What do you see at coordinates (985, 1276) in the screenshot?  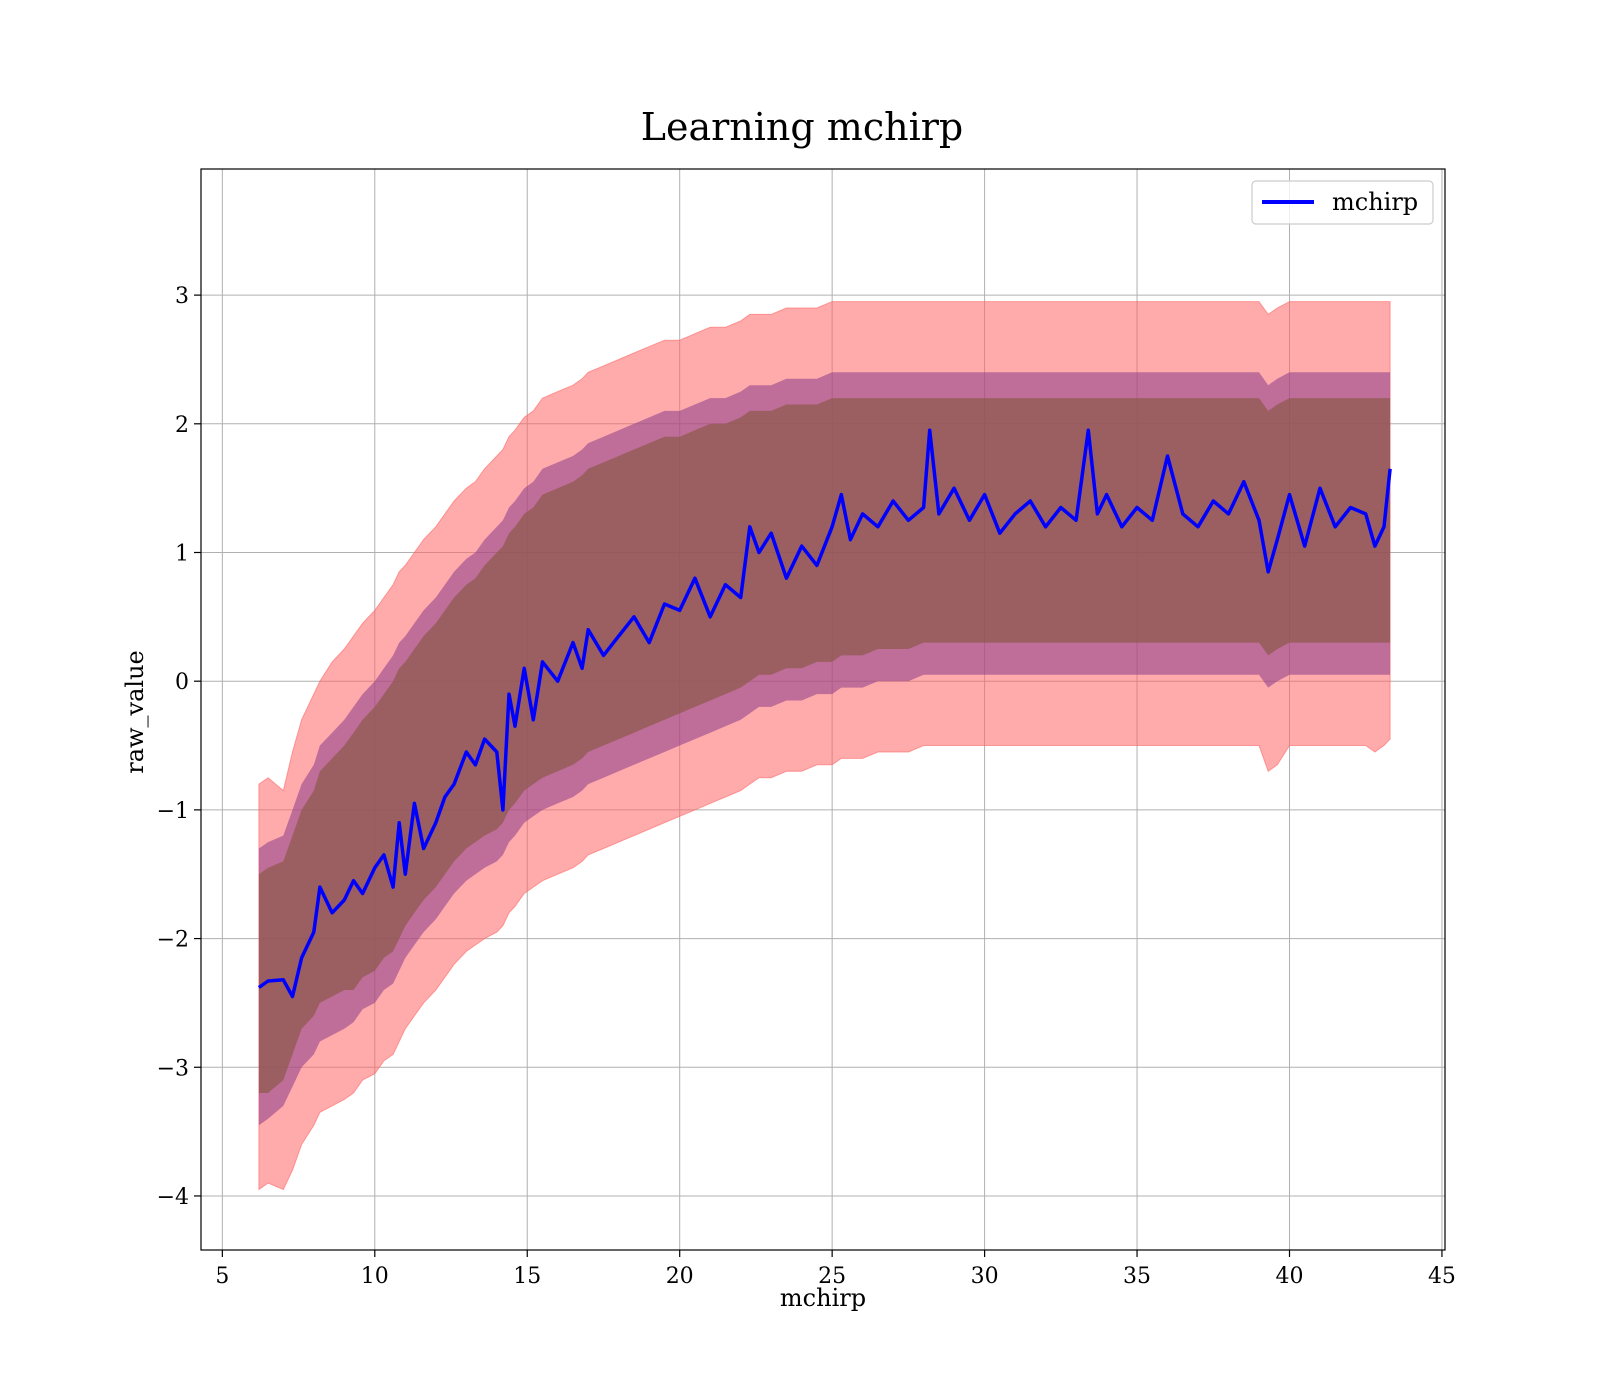 I see `x-tick-label: 30` at bounding box center [985, 1276].